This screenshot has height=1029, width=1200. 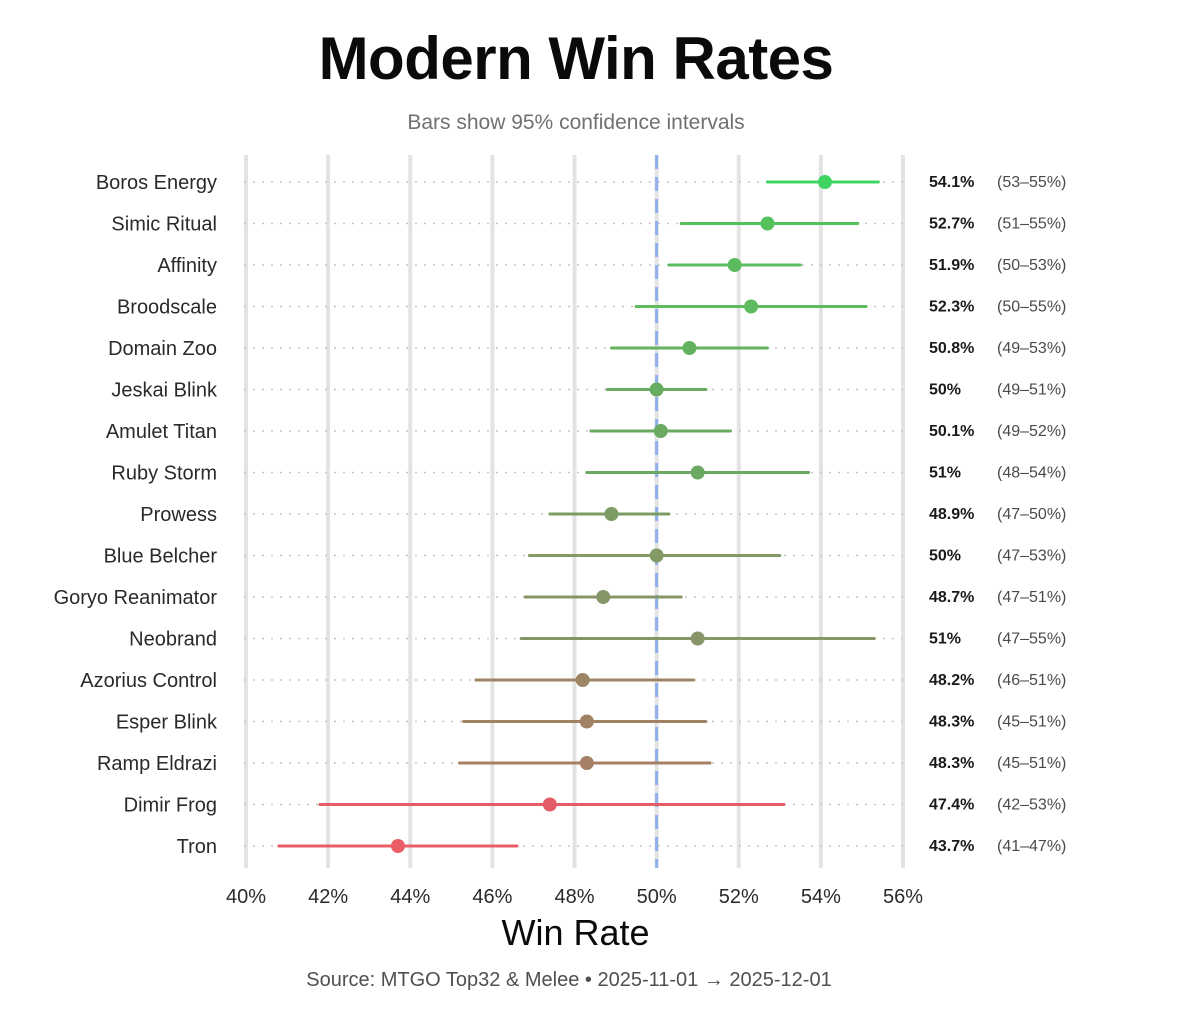 What do you see at coordinates (1031, 224) in the screenshot?
I see `ci-label-simic-ritual: (51–55%)` at bounding box center [1031, 224].